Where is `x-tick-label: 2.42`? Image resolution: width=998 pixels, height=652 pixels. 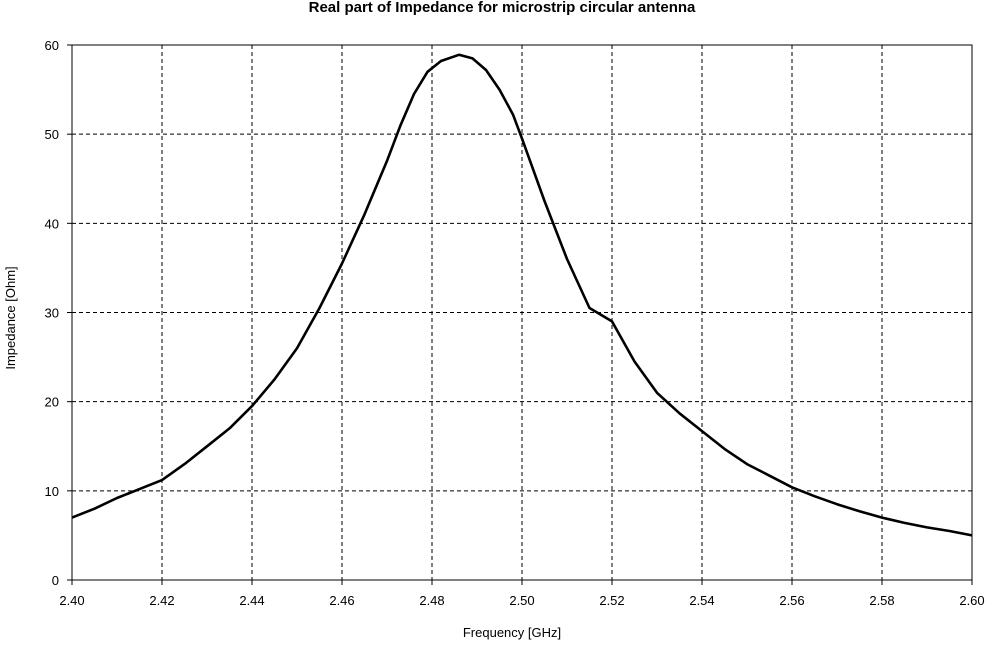 x-tick-label: 2.42 is located at coordinates (161, 600).